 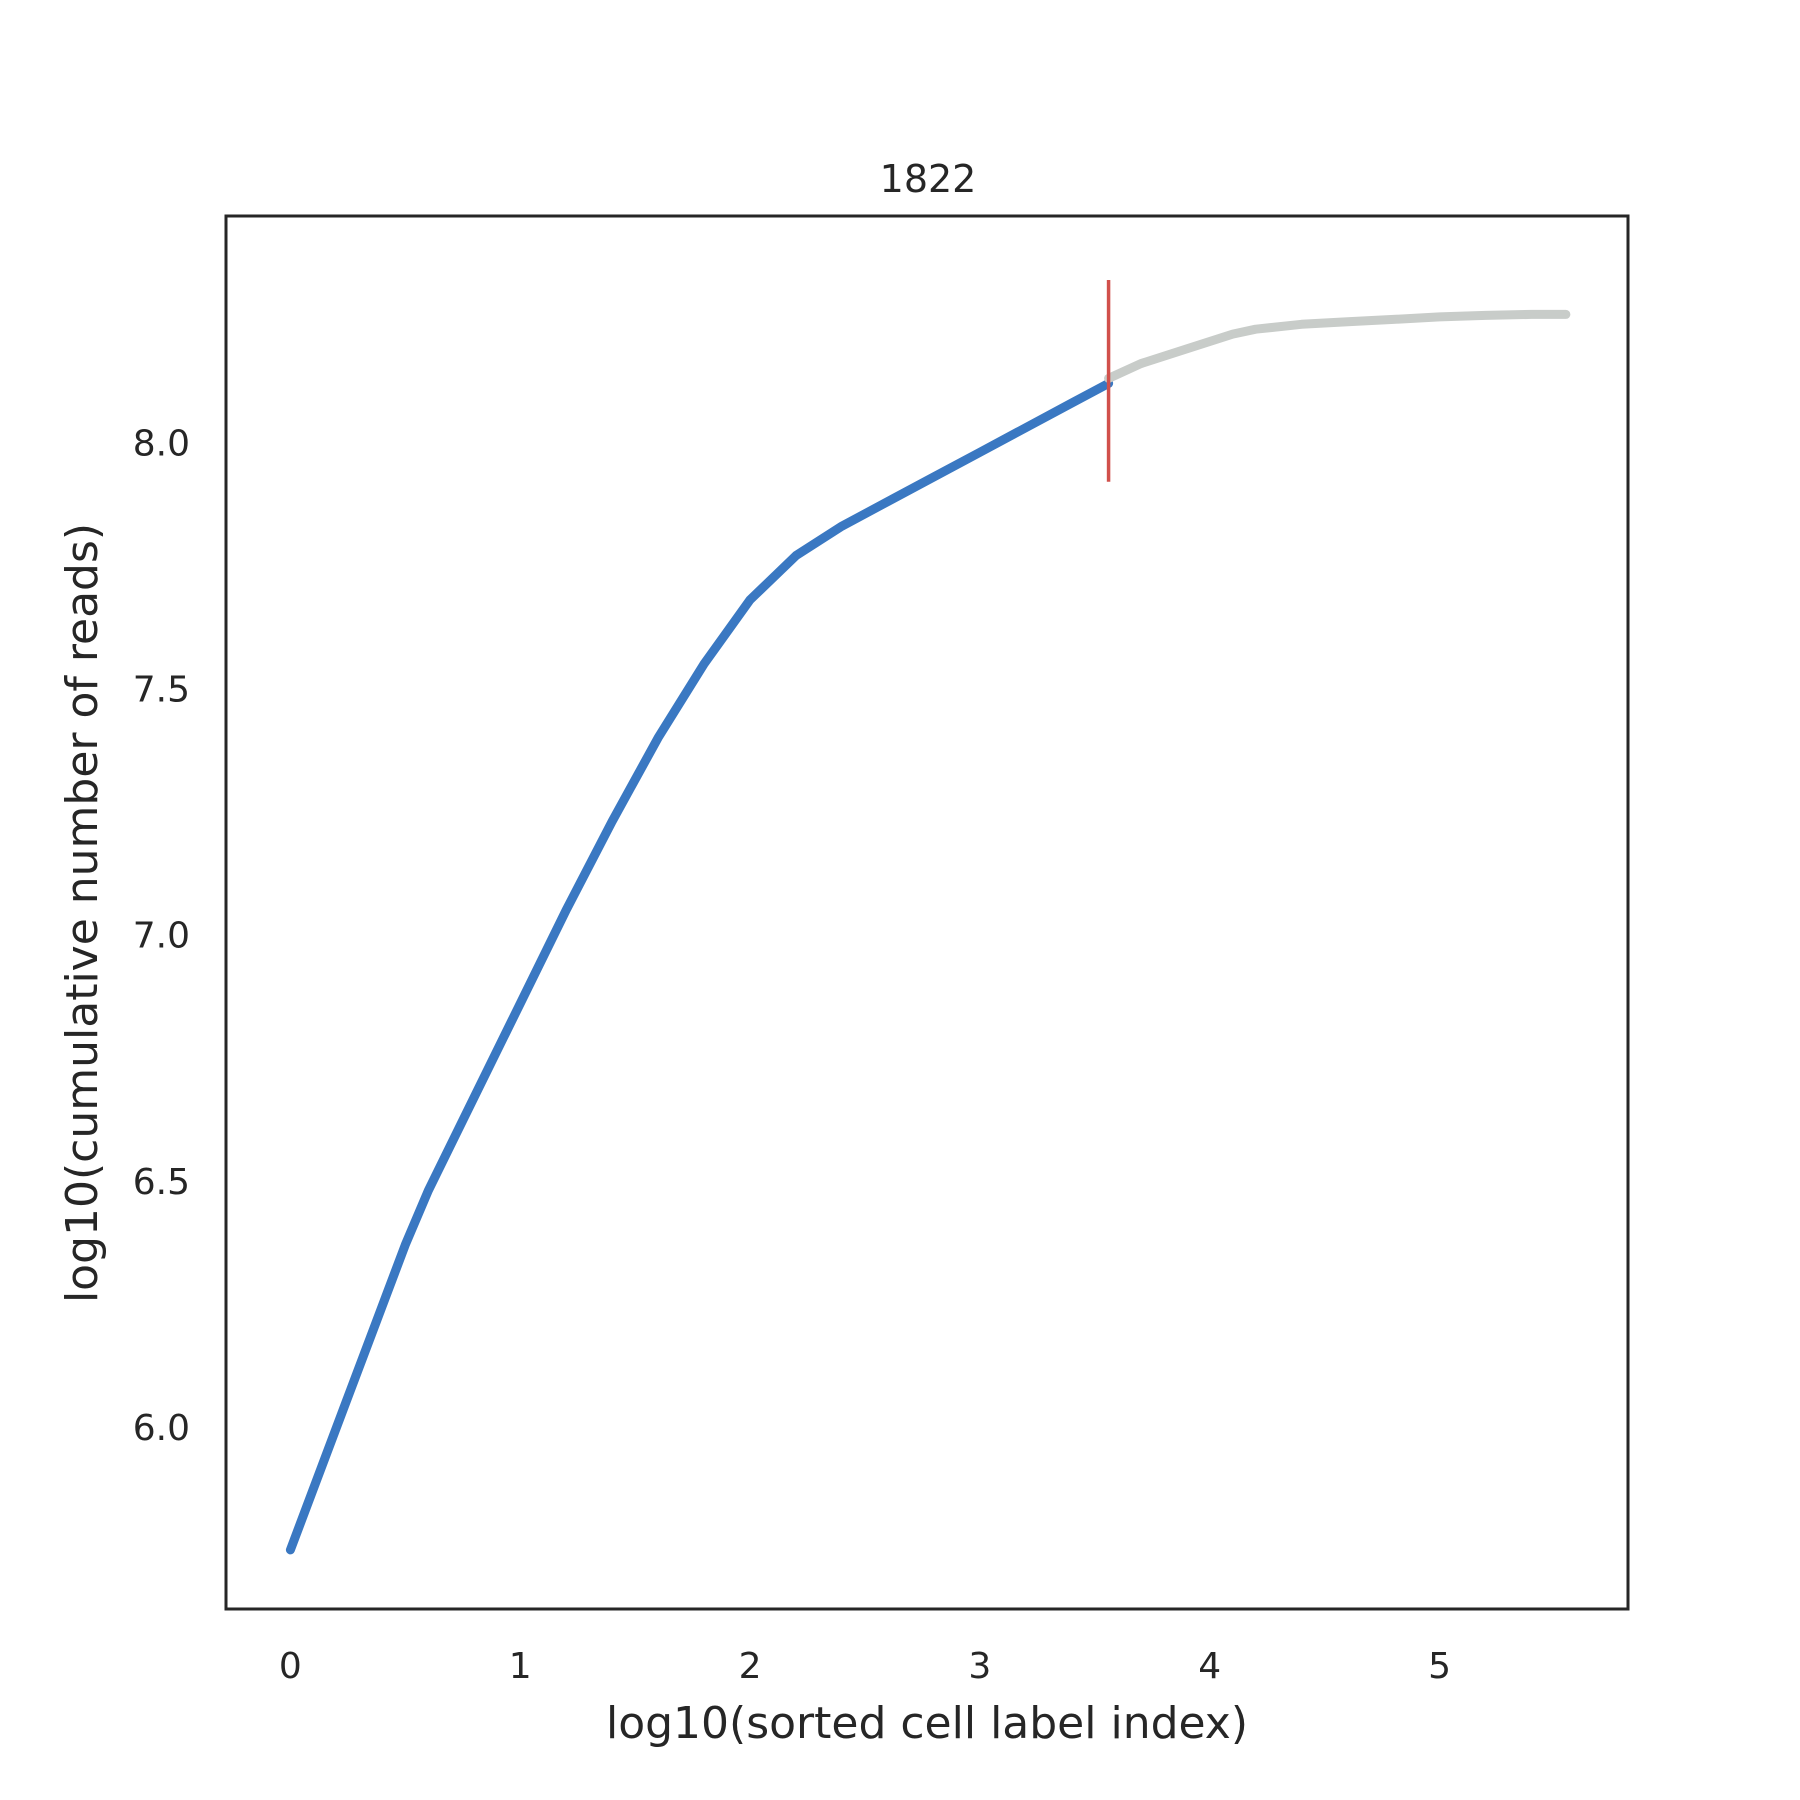 I want to click on x-tick-label: 1, so click(x=520, y=1666).